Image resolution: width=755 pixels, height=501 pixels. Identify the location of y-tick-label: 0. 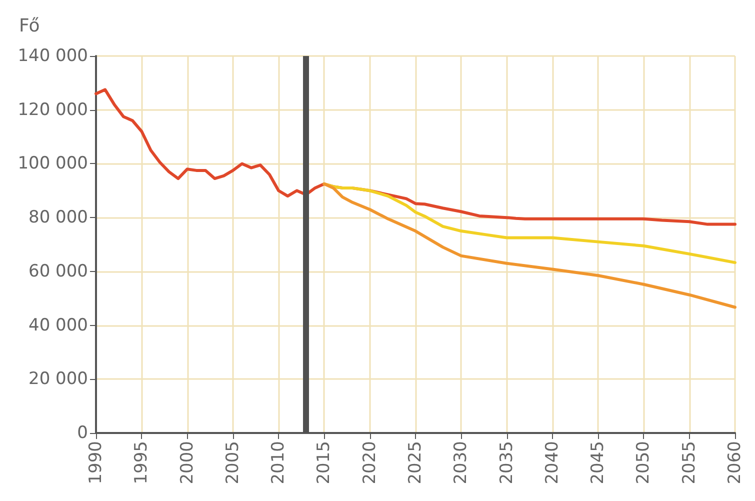
(82, 433).